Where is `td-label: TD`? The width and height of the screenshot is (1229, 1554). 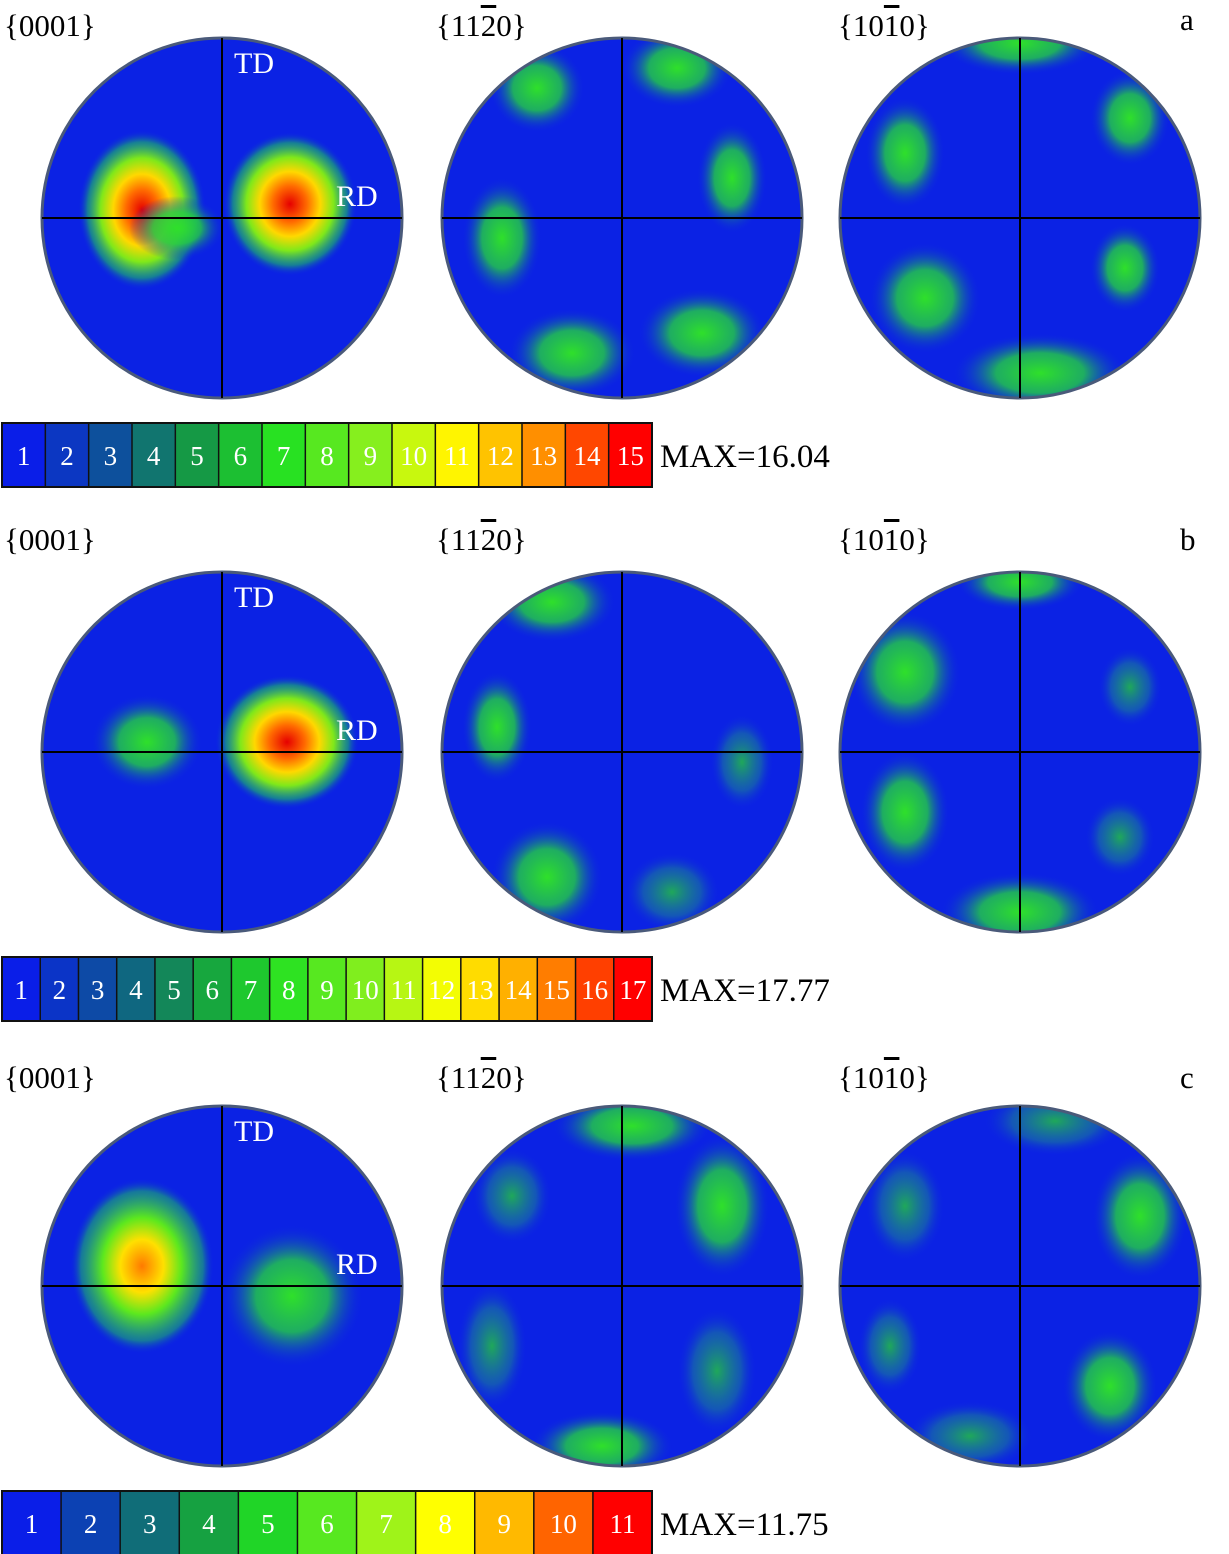
td-label: TD is located at coordinates (254, 597).